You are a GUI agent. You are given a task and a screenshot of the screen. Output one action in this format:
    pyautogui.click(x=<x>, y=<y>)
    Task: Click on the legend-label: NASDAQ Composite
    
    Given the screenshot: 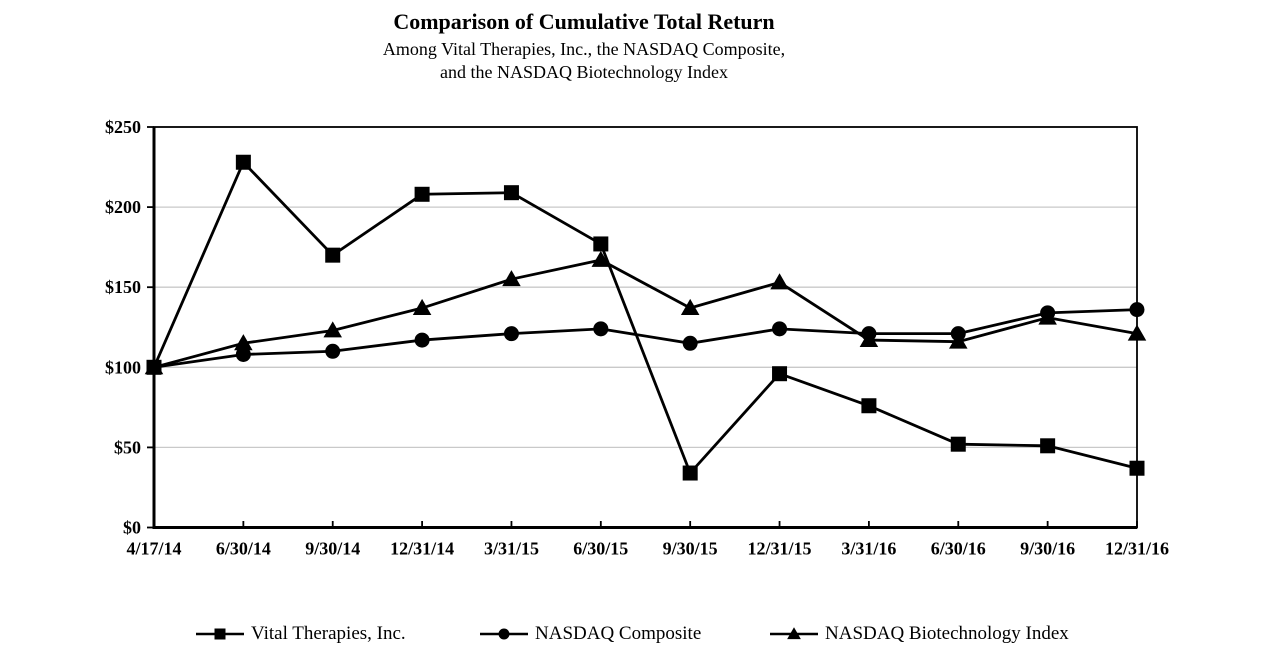 What is the action you would take?
    pyautogui.click(x=618, y=633)
    